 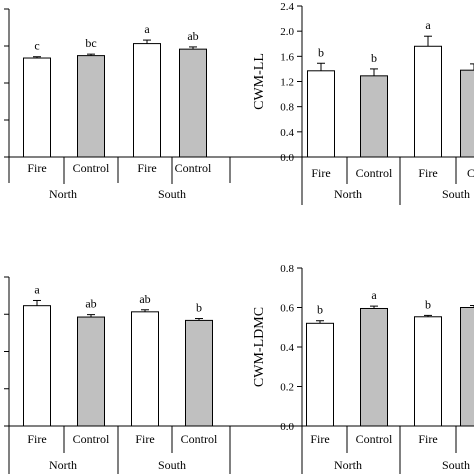 What do you see at coordinates (36, 46) in the screenshot?
I see `significance-letter: c` at bounding box center [36, 46].